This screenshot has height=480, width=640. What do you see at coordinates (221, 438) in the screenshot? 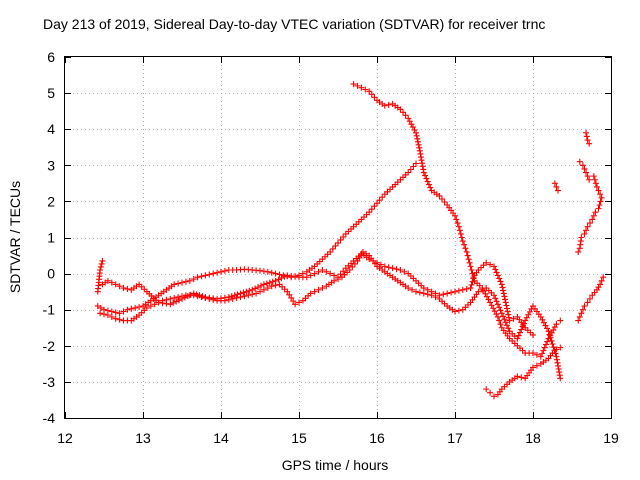
I see `x-tick-label: 14` at bounding box center [221, 438].